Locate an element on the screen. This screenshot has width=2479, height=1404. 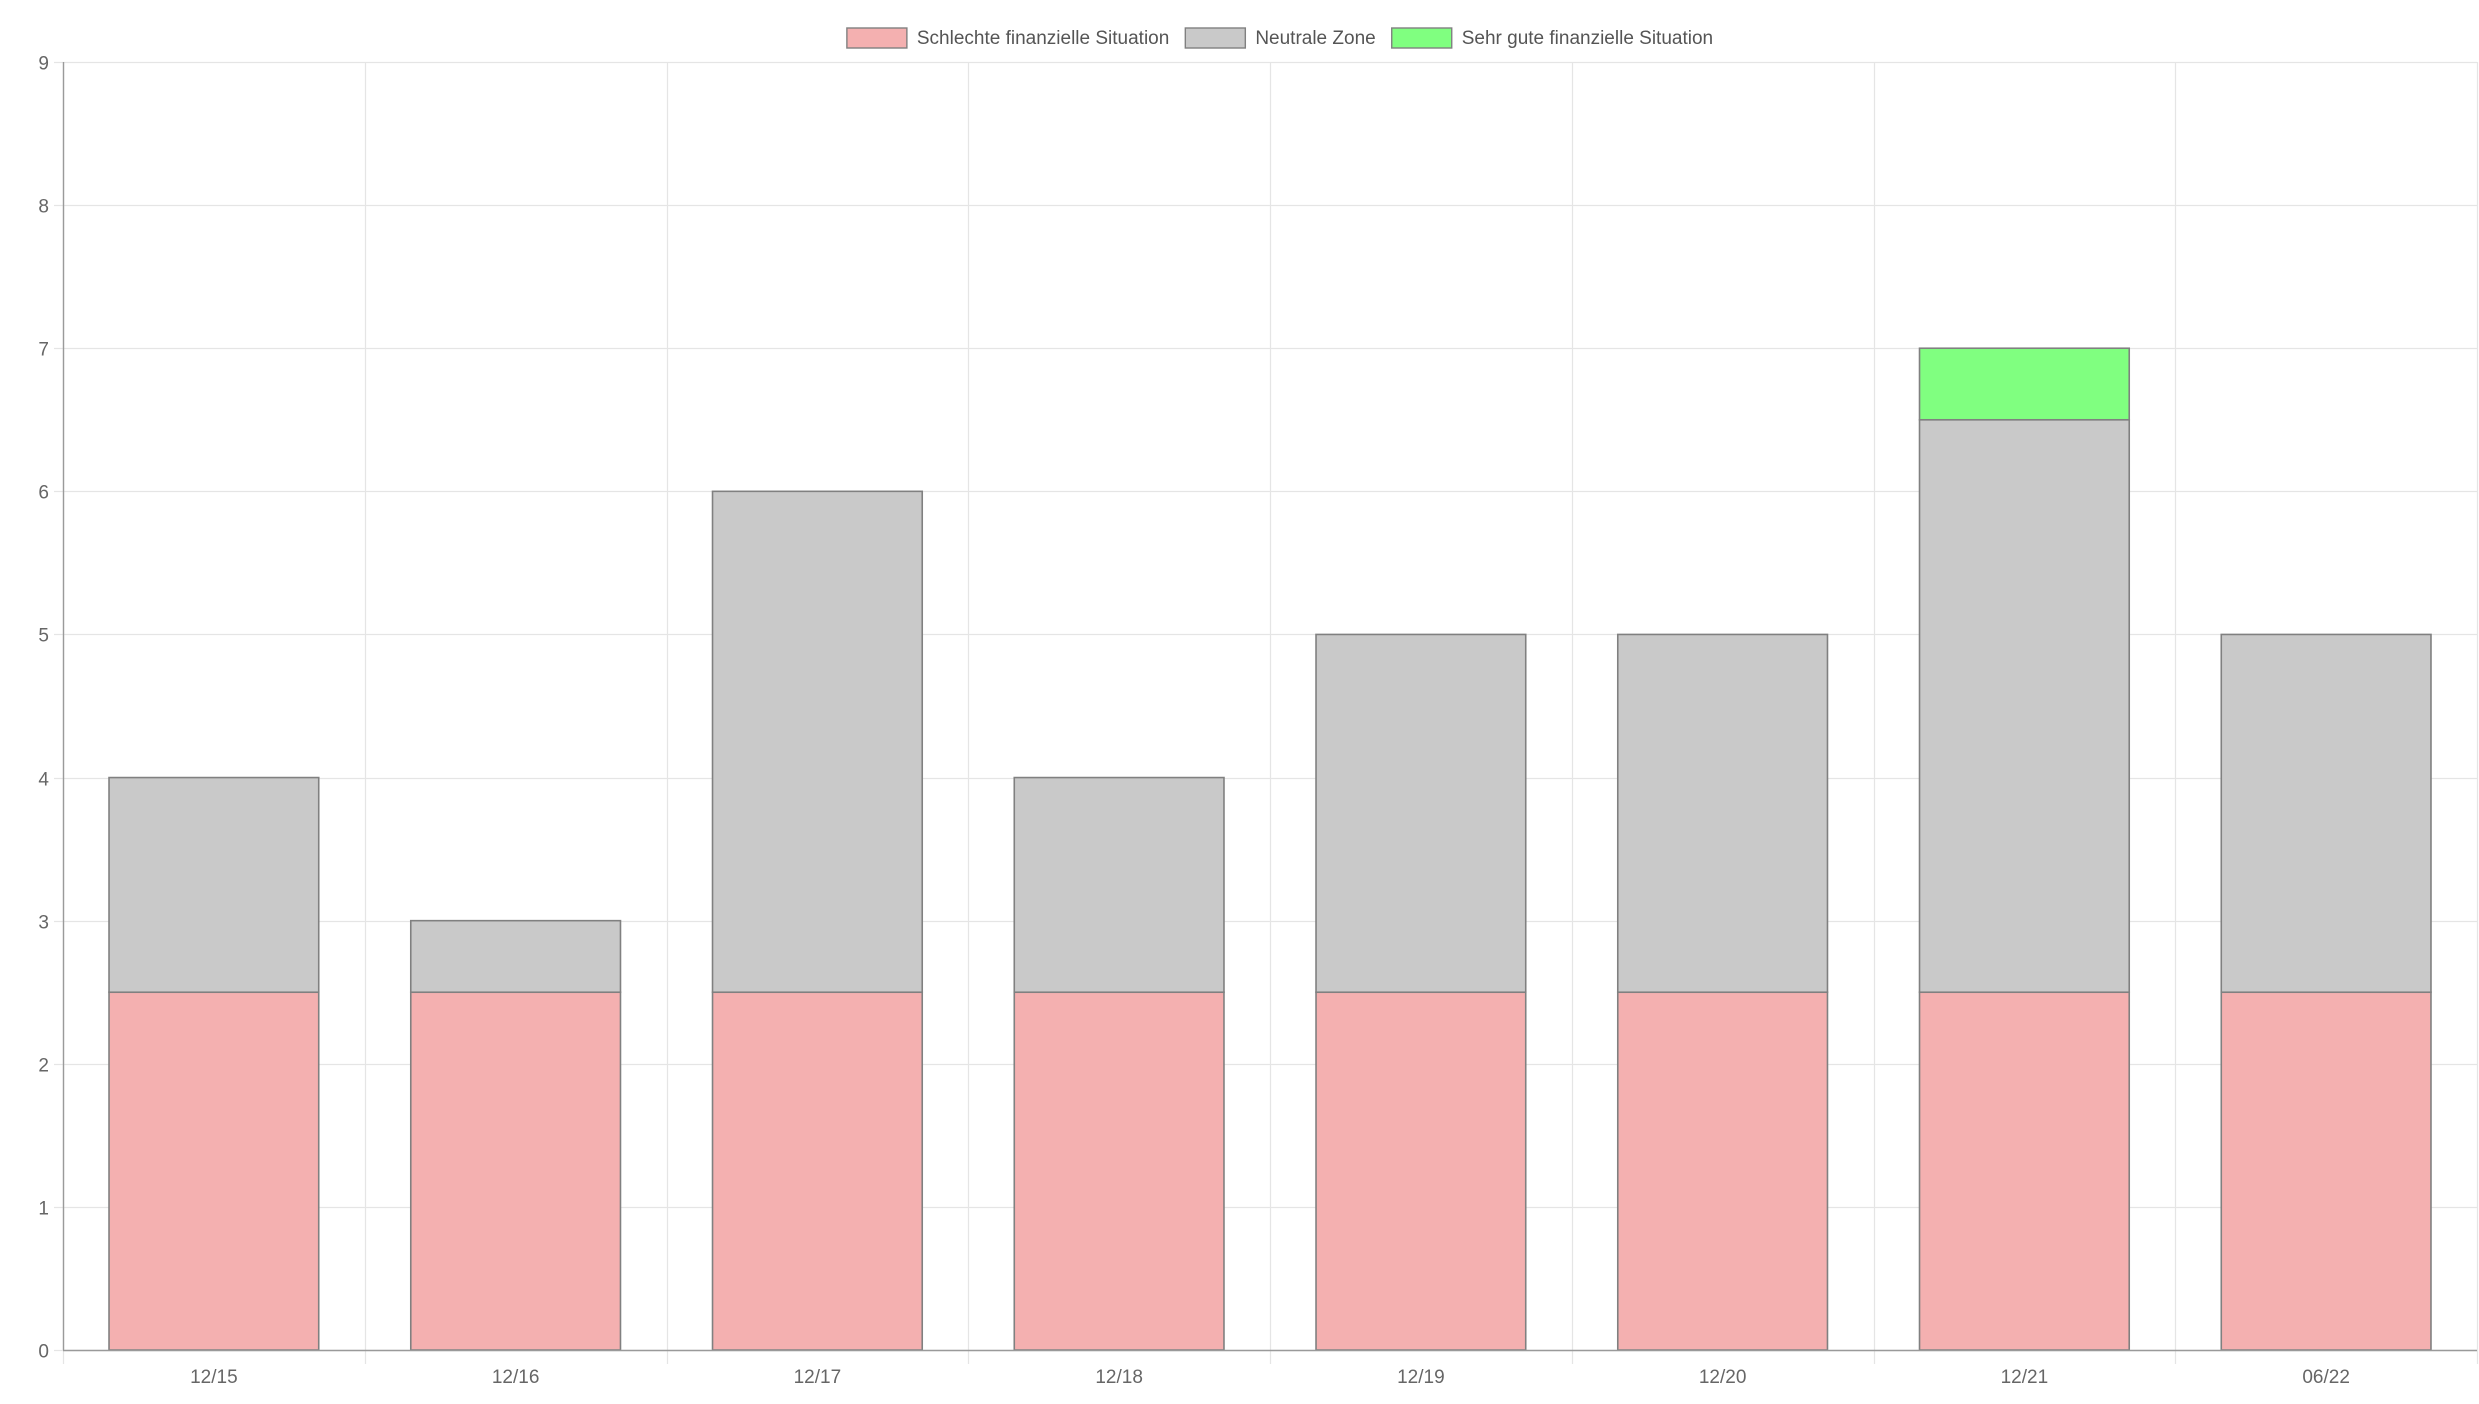
legend-label-3: Sehr gute finanzielle Situation is located at coordinates (1587, 38).